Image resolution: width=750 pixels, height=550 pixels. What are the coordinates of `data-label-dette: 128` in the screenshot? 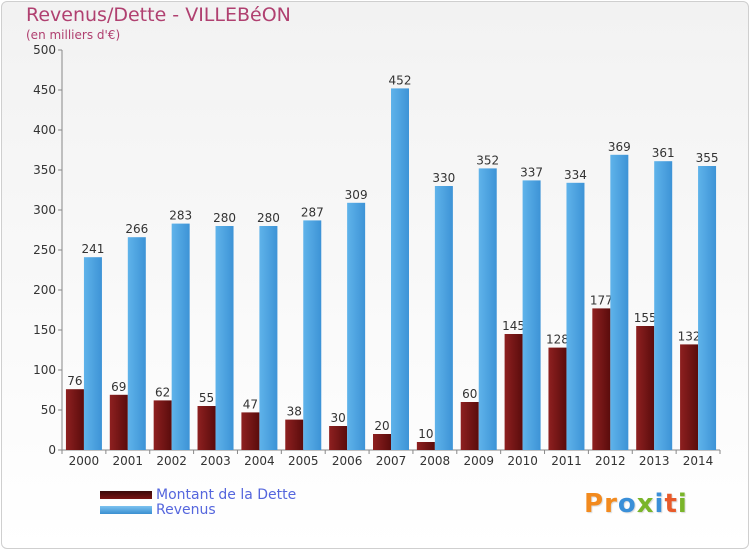 It's located at (557, 340).